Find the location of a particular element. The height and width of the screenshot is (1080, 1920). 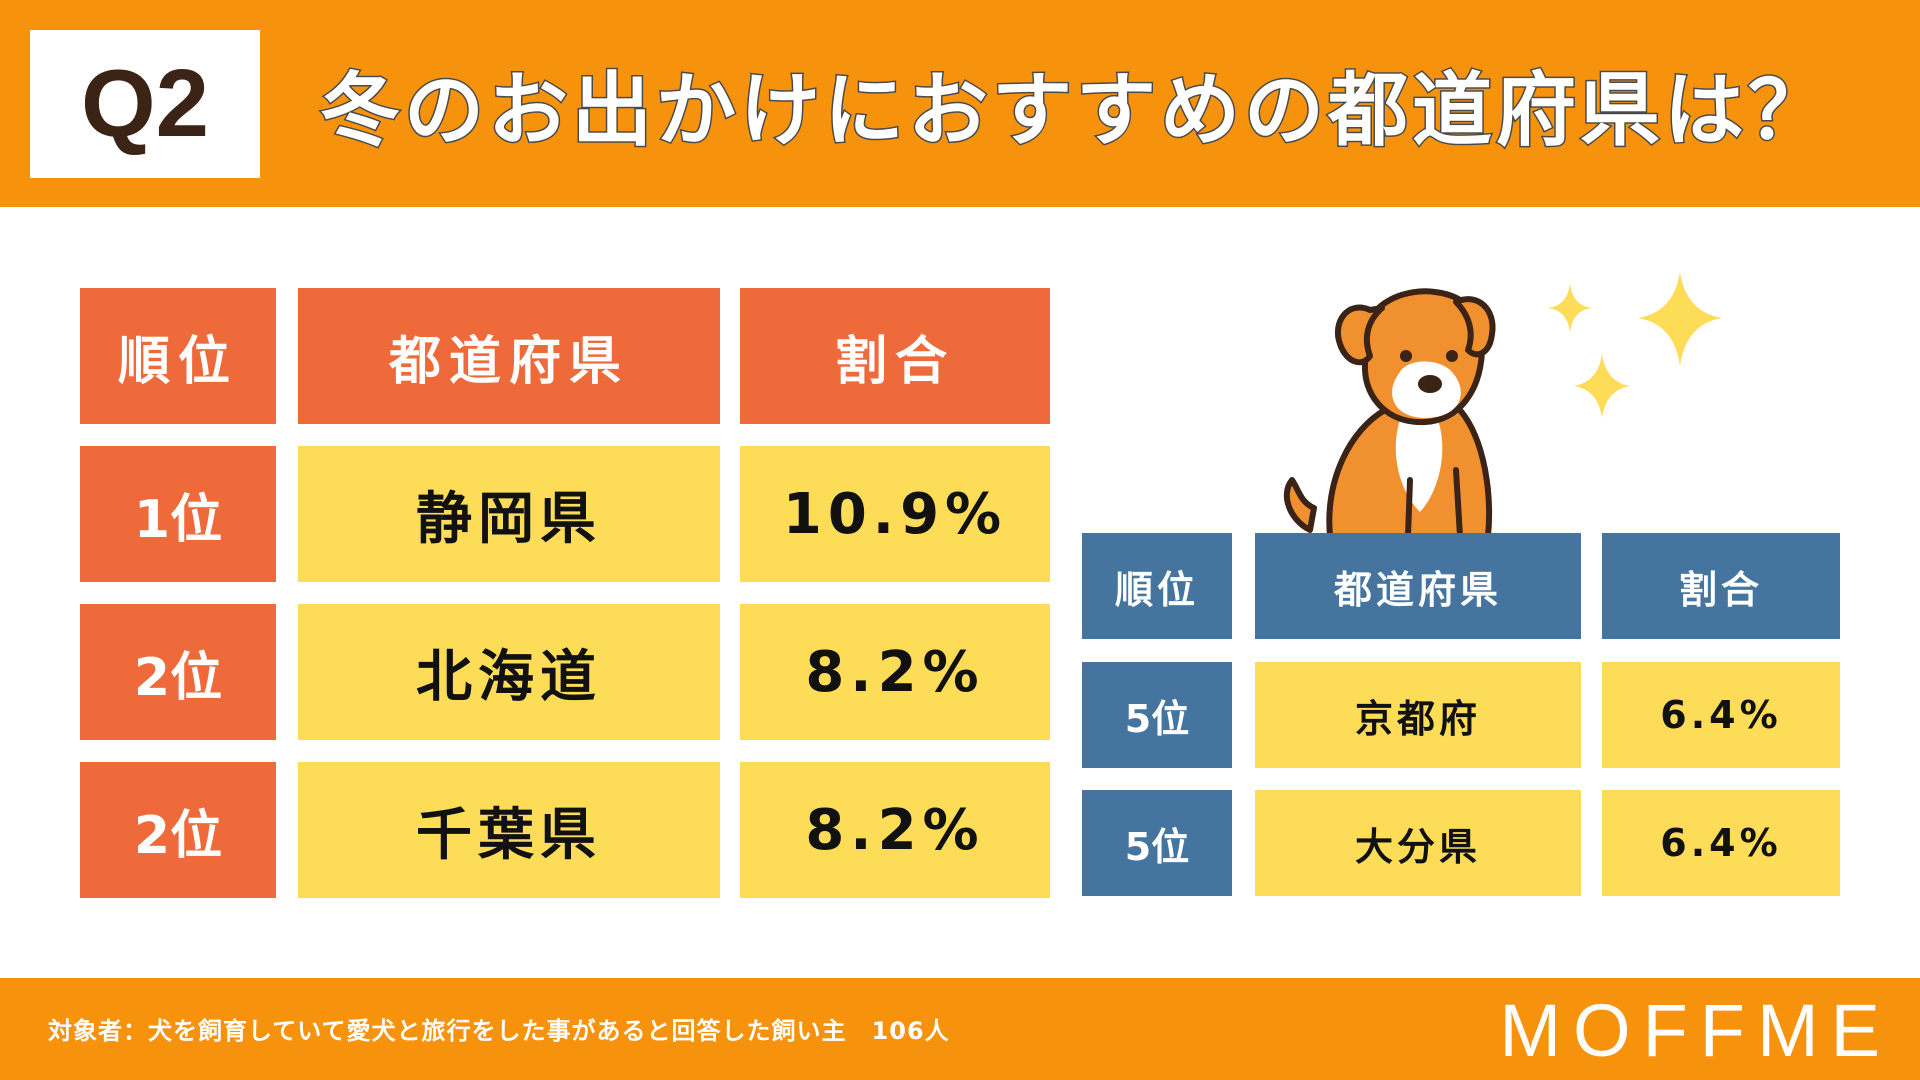

dog-tail is located at coordinates (1300, 505).